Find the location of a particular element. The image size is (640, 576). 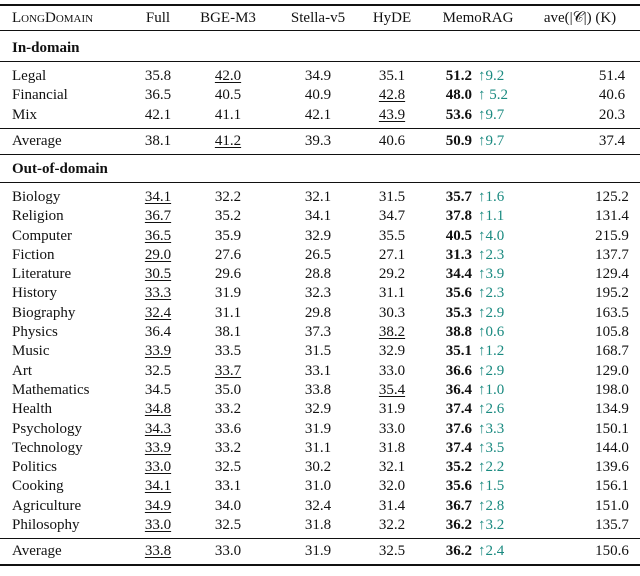

row-label: Average is located at coordinates (37, 551).